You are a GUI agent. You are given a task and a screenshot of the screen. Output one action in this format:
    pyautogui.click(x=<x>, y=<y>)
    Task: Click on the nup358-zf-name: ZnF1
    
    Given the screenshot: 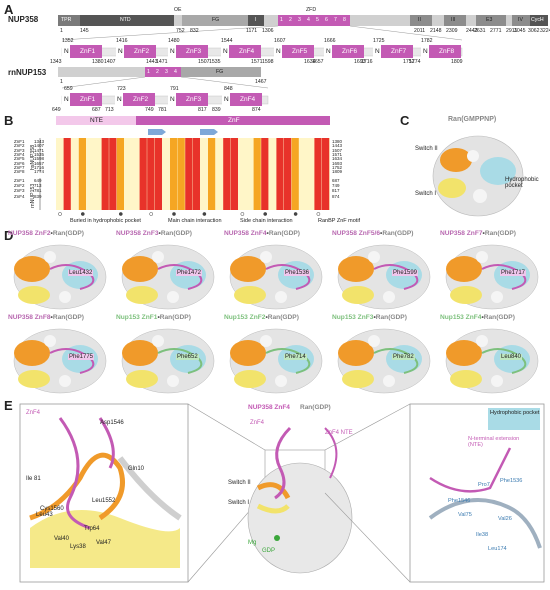 What is the action you would take?
    pyautogui.click(x=88, y=51)
    